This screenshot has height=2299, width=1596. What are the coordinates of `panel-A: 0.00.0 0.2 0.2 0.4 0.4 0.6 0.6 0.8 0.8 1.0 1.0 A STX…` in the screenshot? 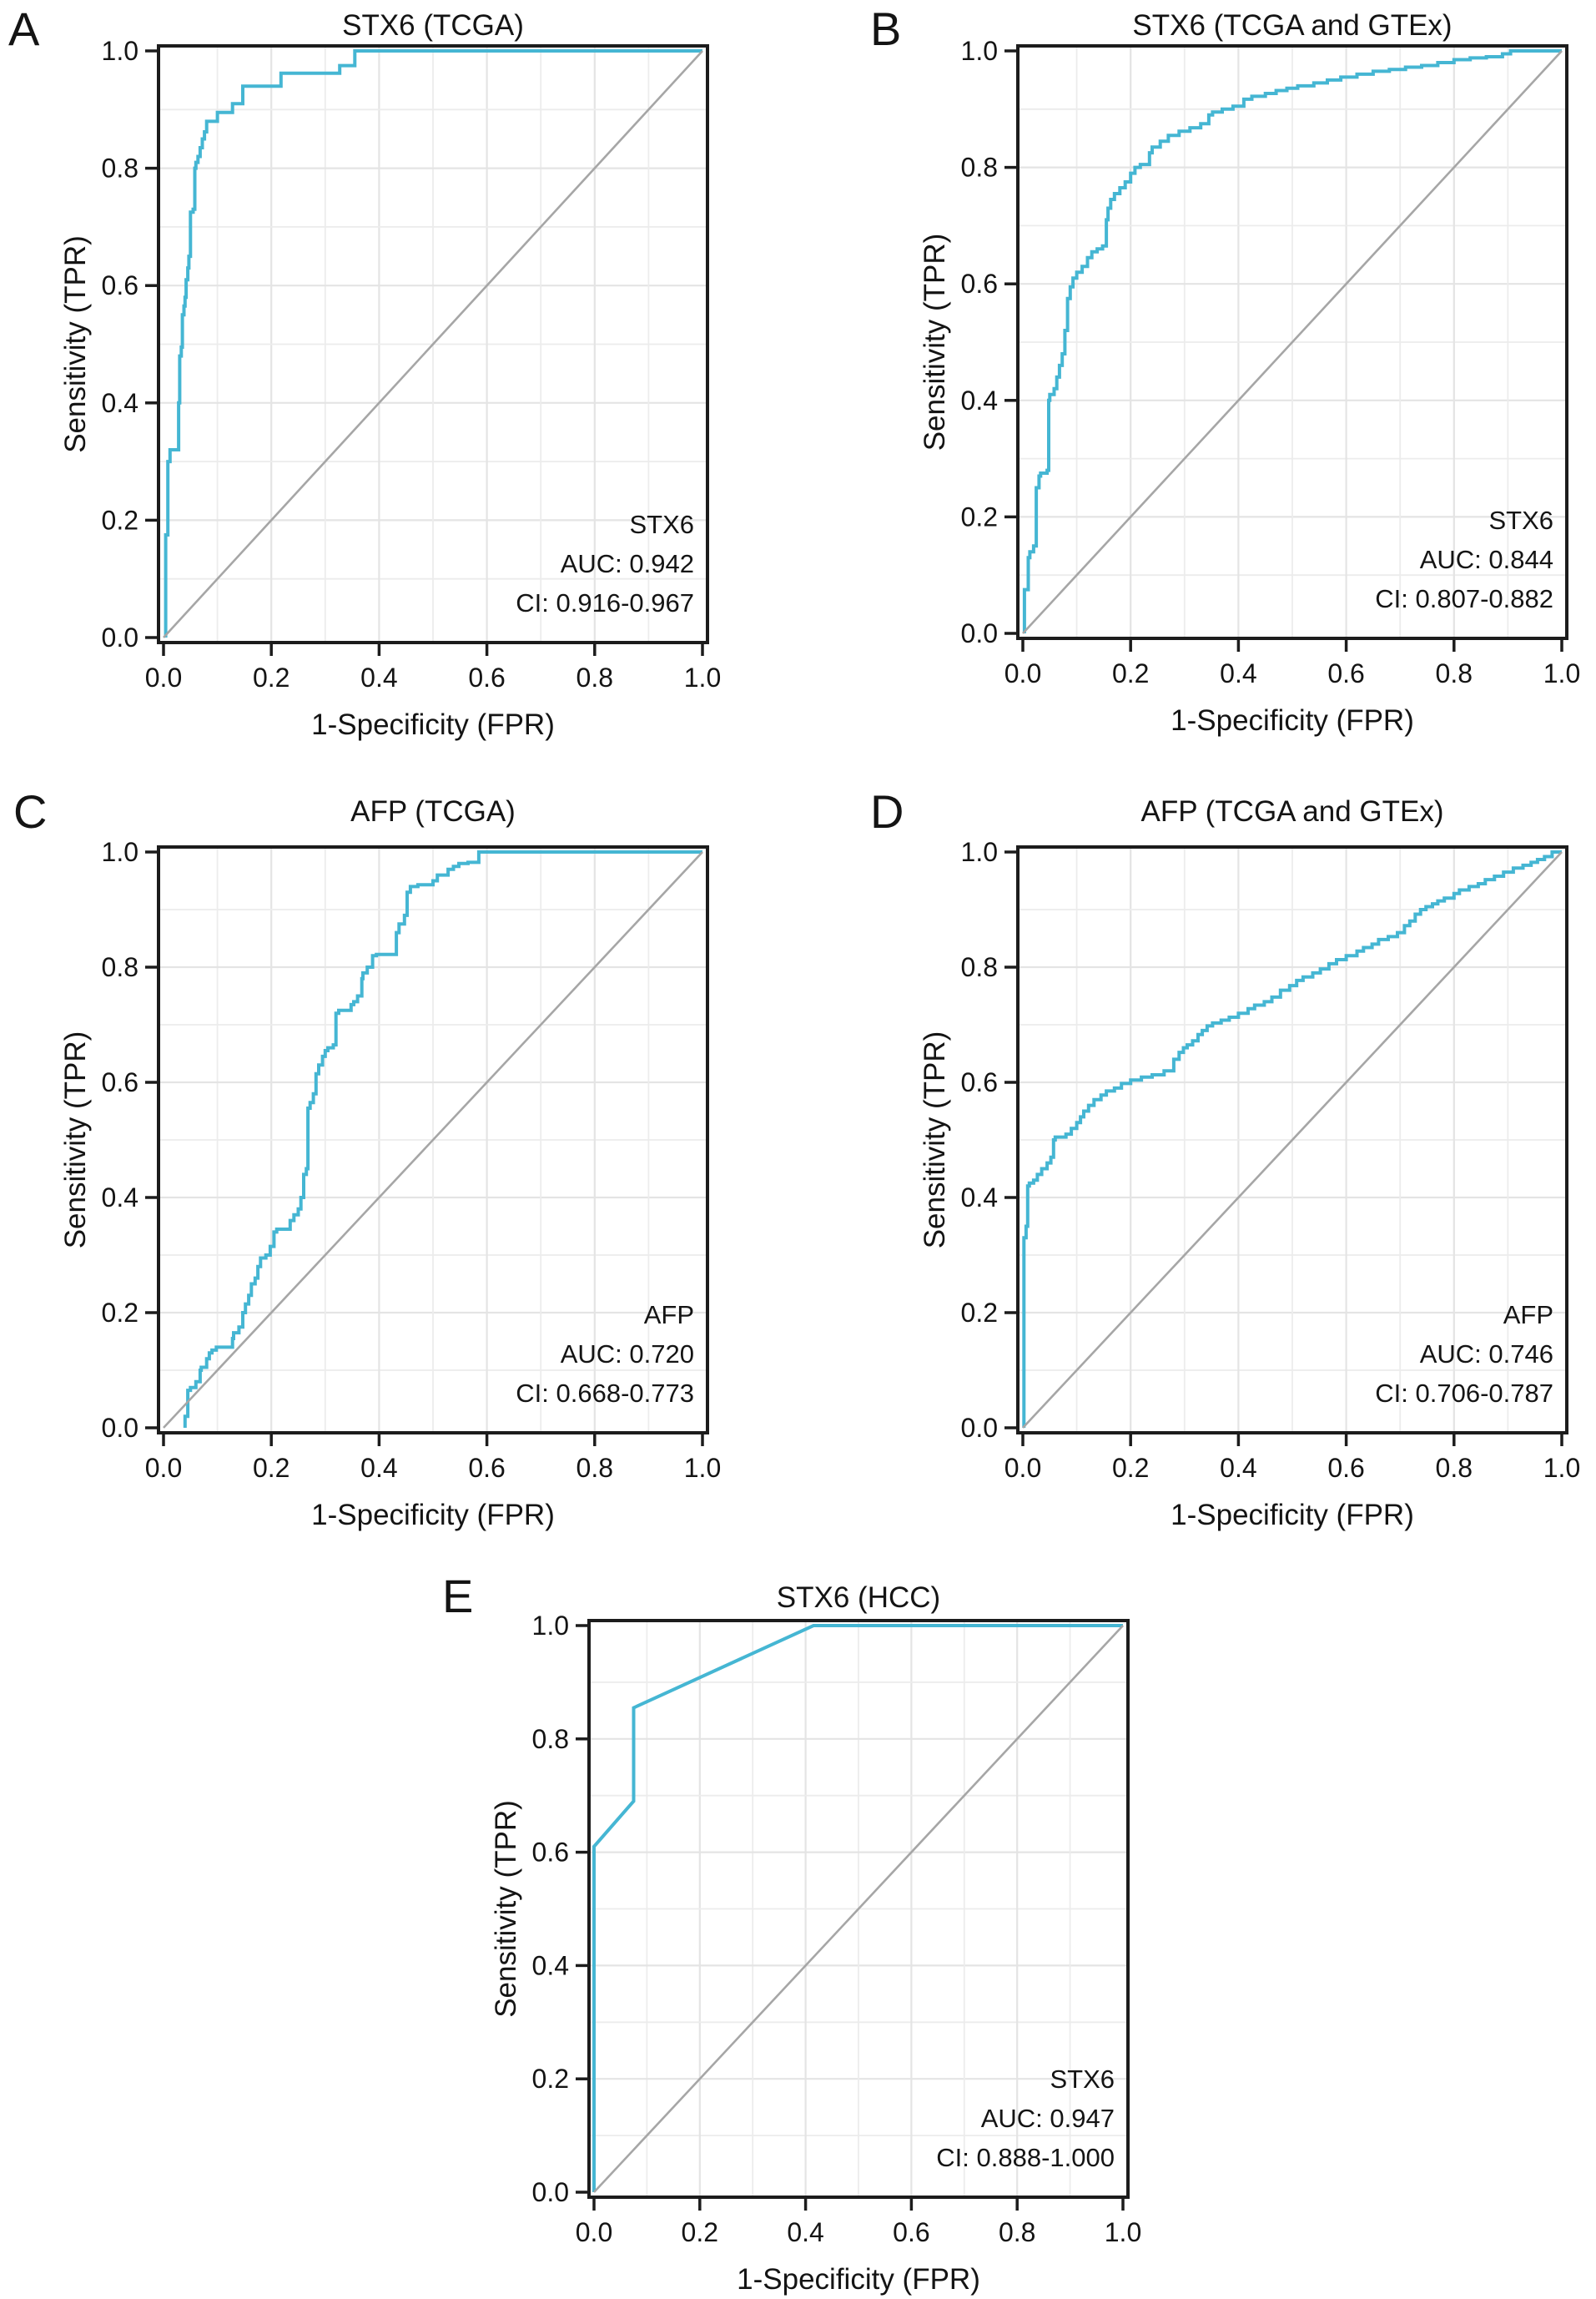 It's located at (364, 372).